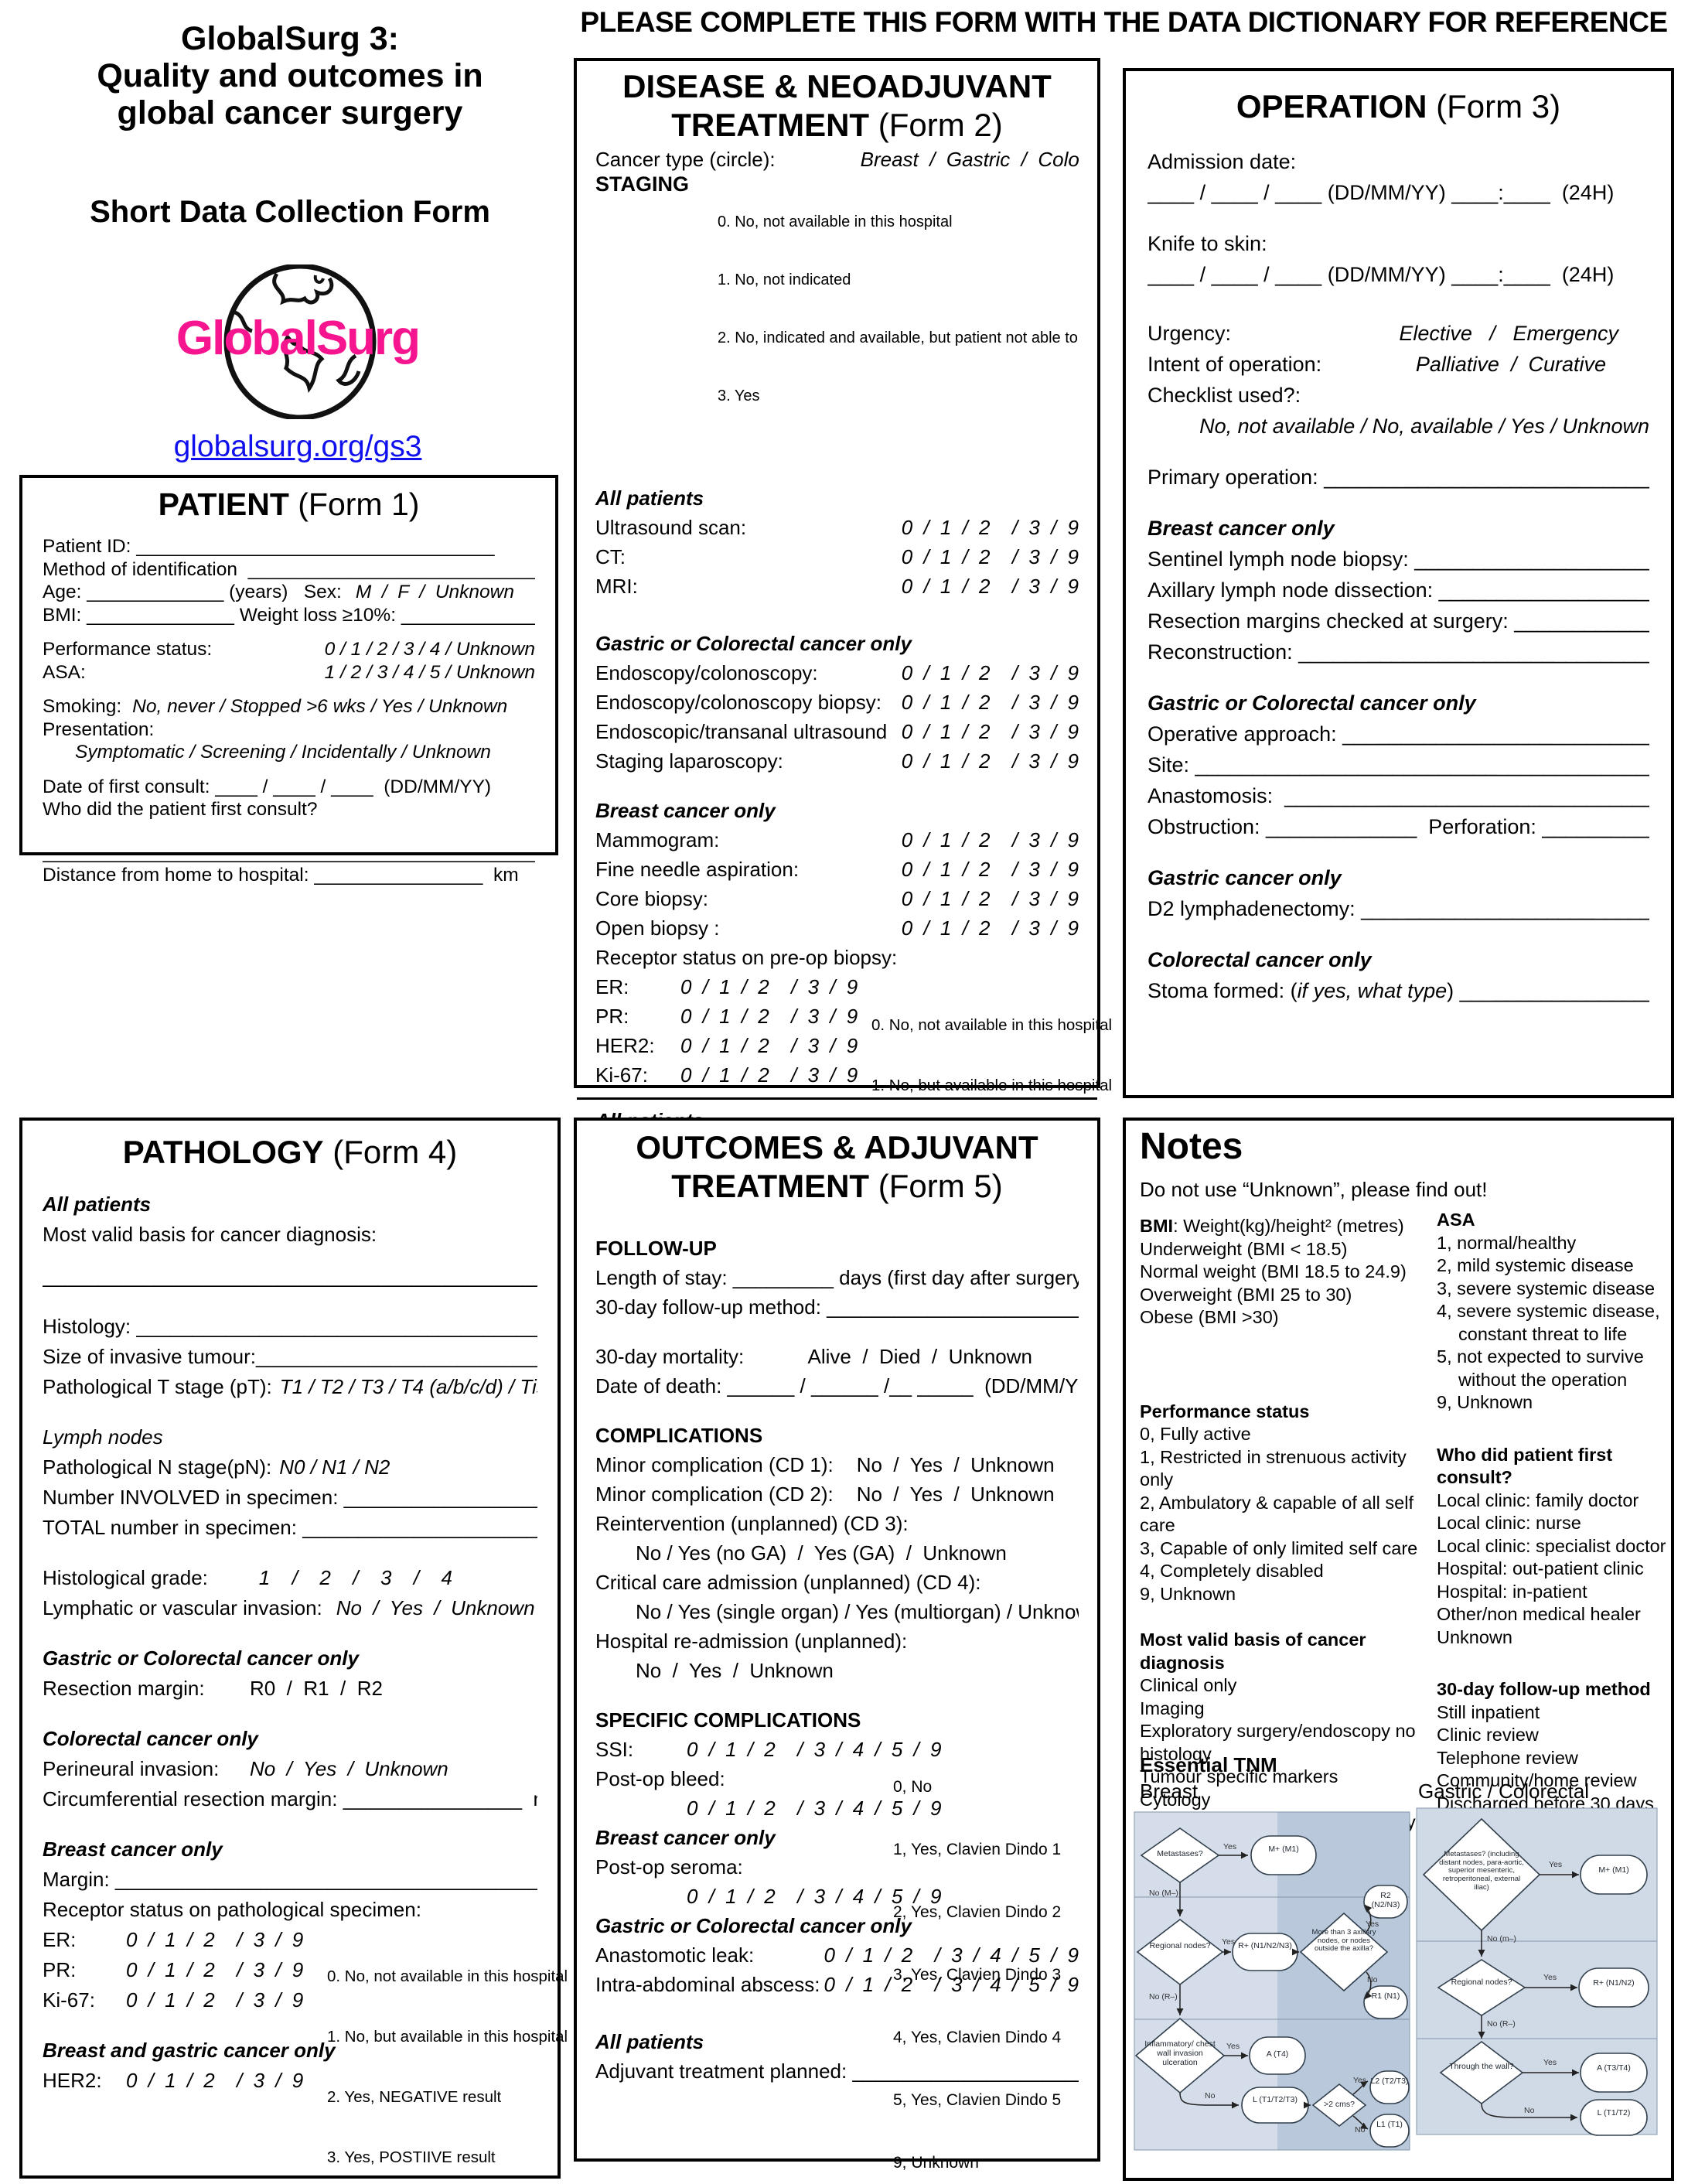 The height and width of the screenshot is (2184, 1688). What do you see at coordinates (728, 1720) in the screenshot?
I see `specific-complications-header: SPECIFIC COMPLICATIONS` at bounding box center [728, 1720].